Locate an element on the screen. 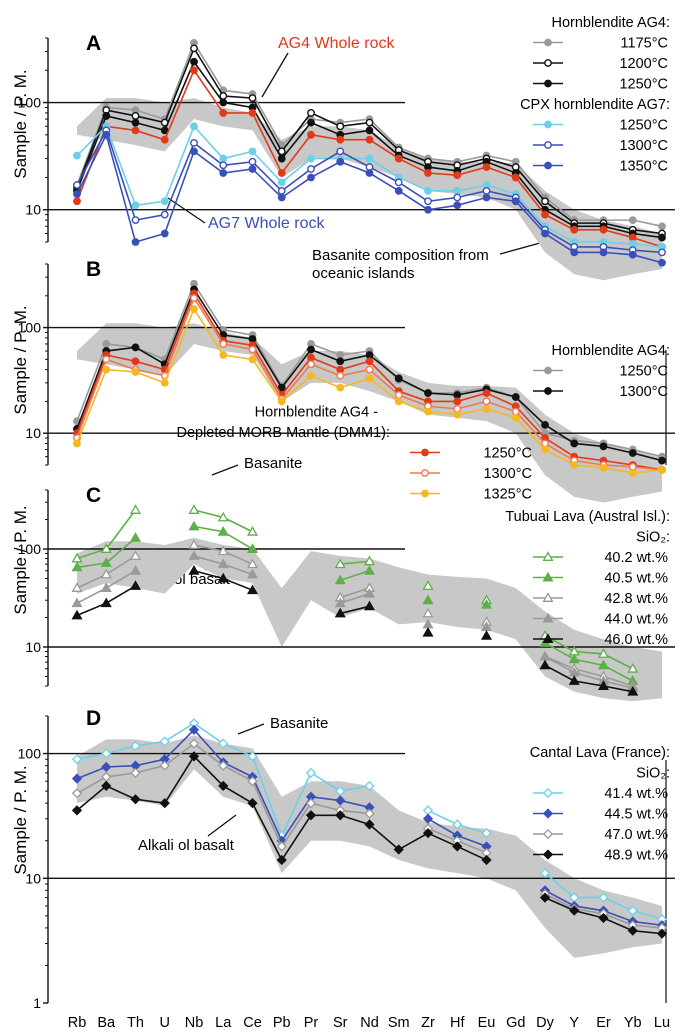 The height and width of the screenshot is (1035, 681). legend-heading: Depleted MORB Mantle (DMM1): is located at coordinates (283, 433).